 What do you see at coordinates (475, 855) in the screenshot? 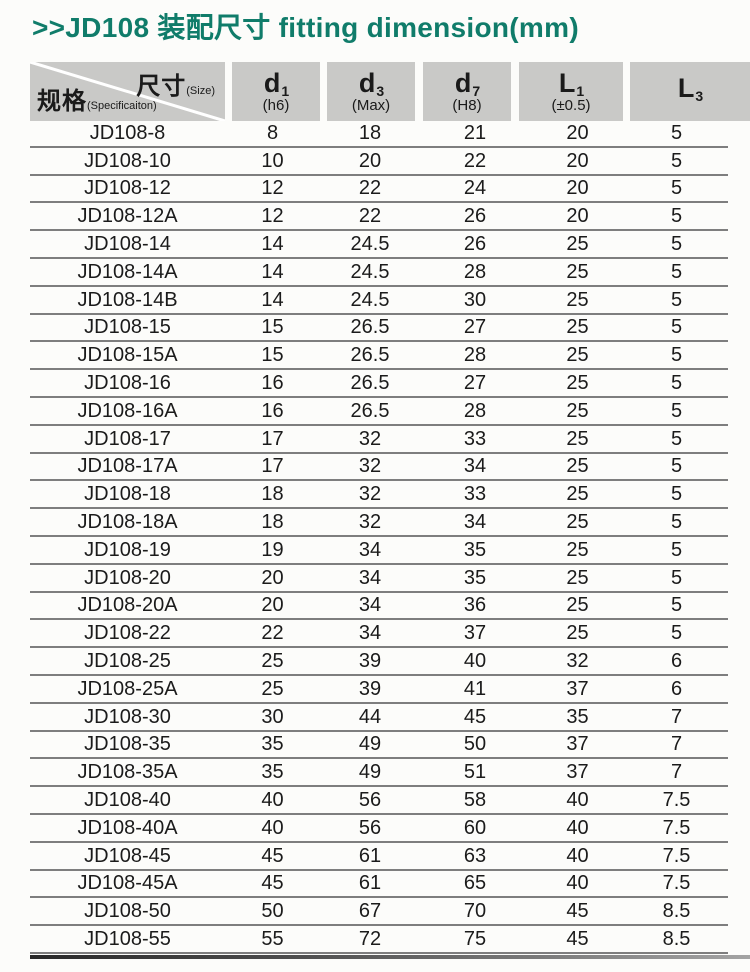
I see `d7-cell: 63` at bounding box center [475, 855].